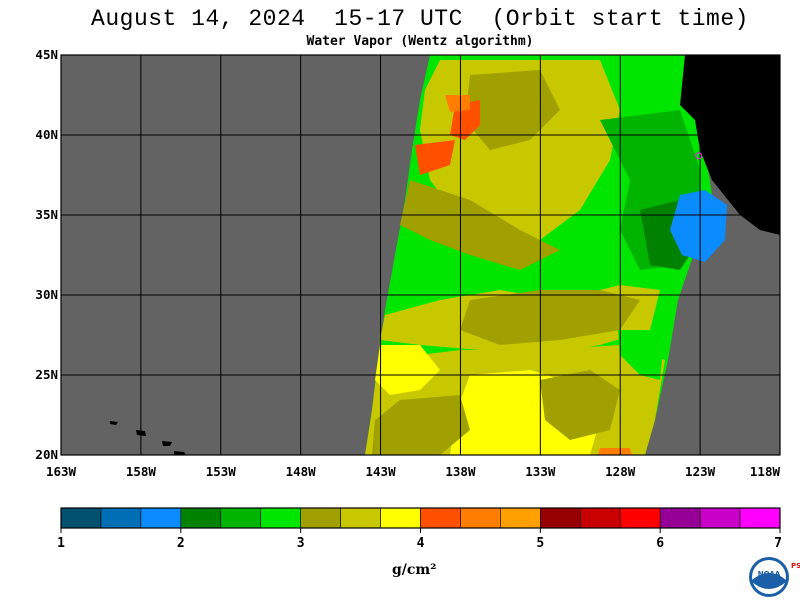 The image size is (800, 600). I want to click on latitude-labels: 45N 40N 35N 30N 25N 20N, so click(46, 254).